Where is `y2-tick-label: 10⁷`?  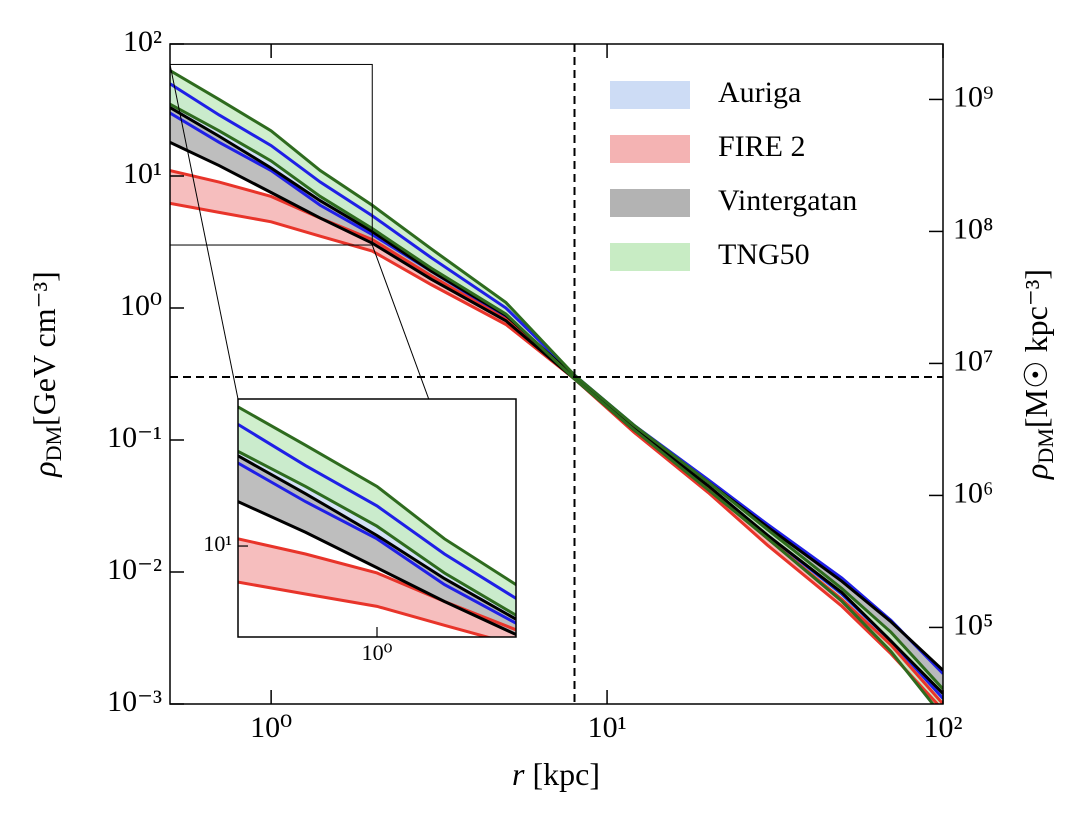
y2-tick-label: 10⁷ is located at coordinates (973, 360).